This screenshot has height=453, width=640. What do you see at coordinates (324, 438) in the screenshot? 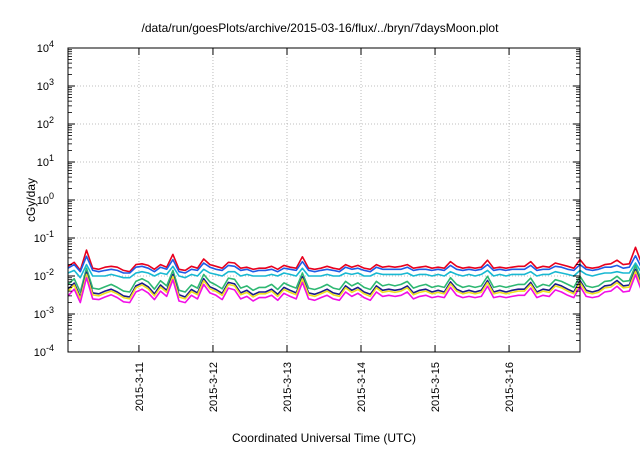
I see `x-axis-label: Coordinated Universal Time (UTC)` at bounding box center [324, 438].